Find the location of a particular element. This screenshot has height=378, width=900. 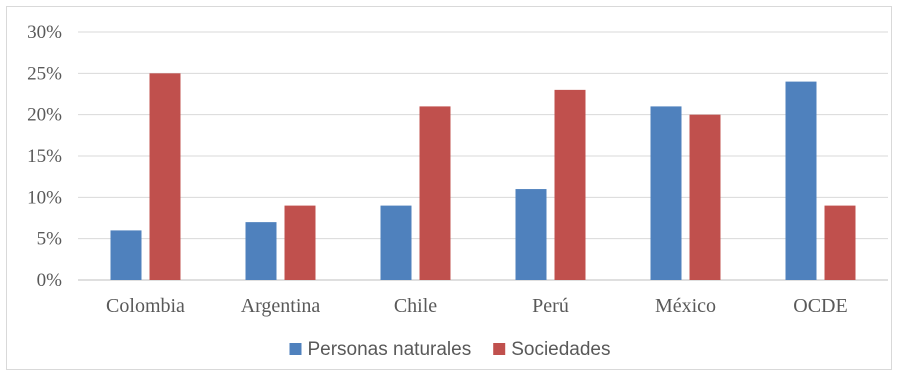

x-tick-label: Chile is located at coordinates (415, 306).